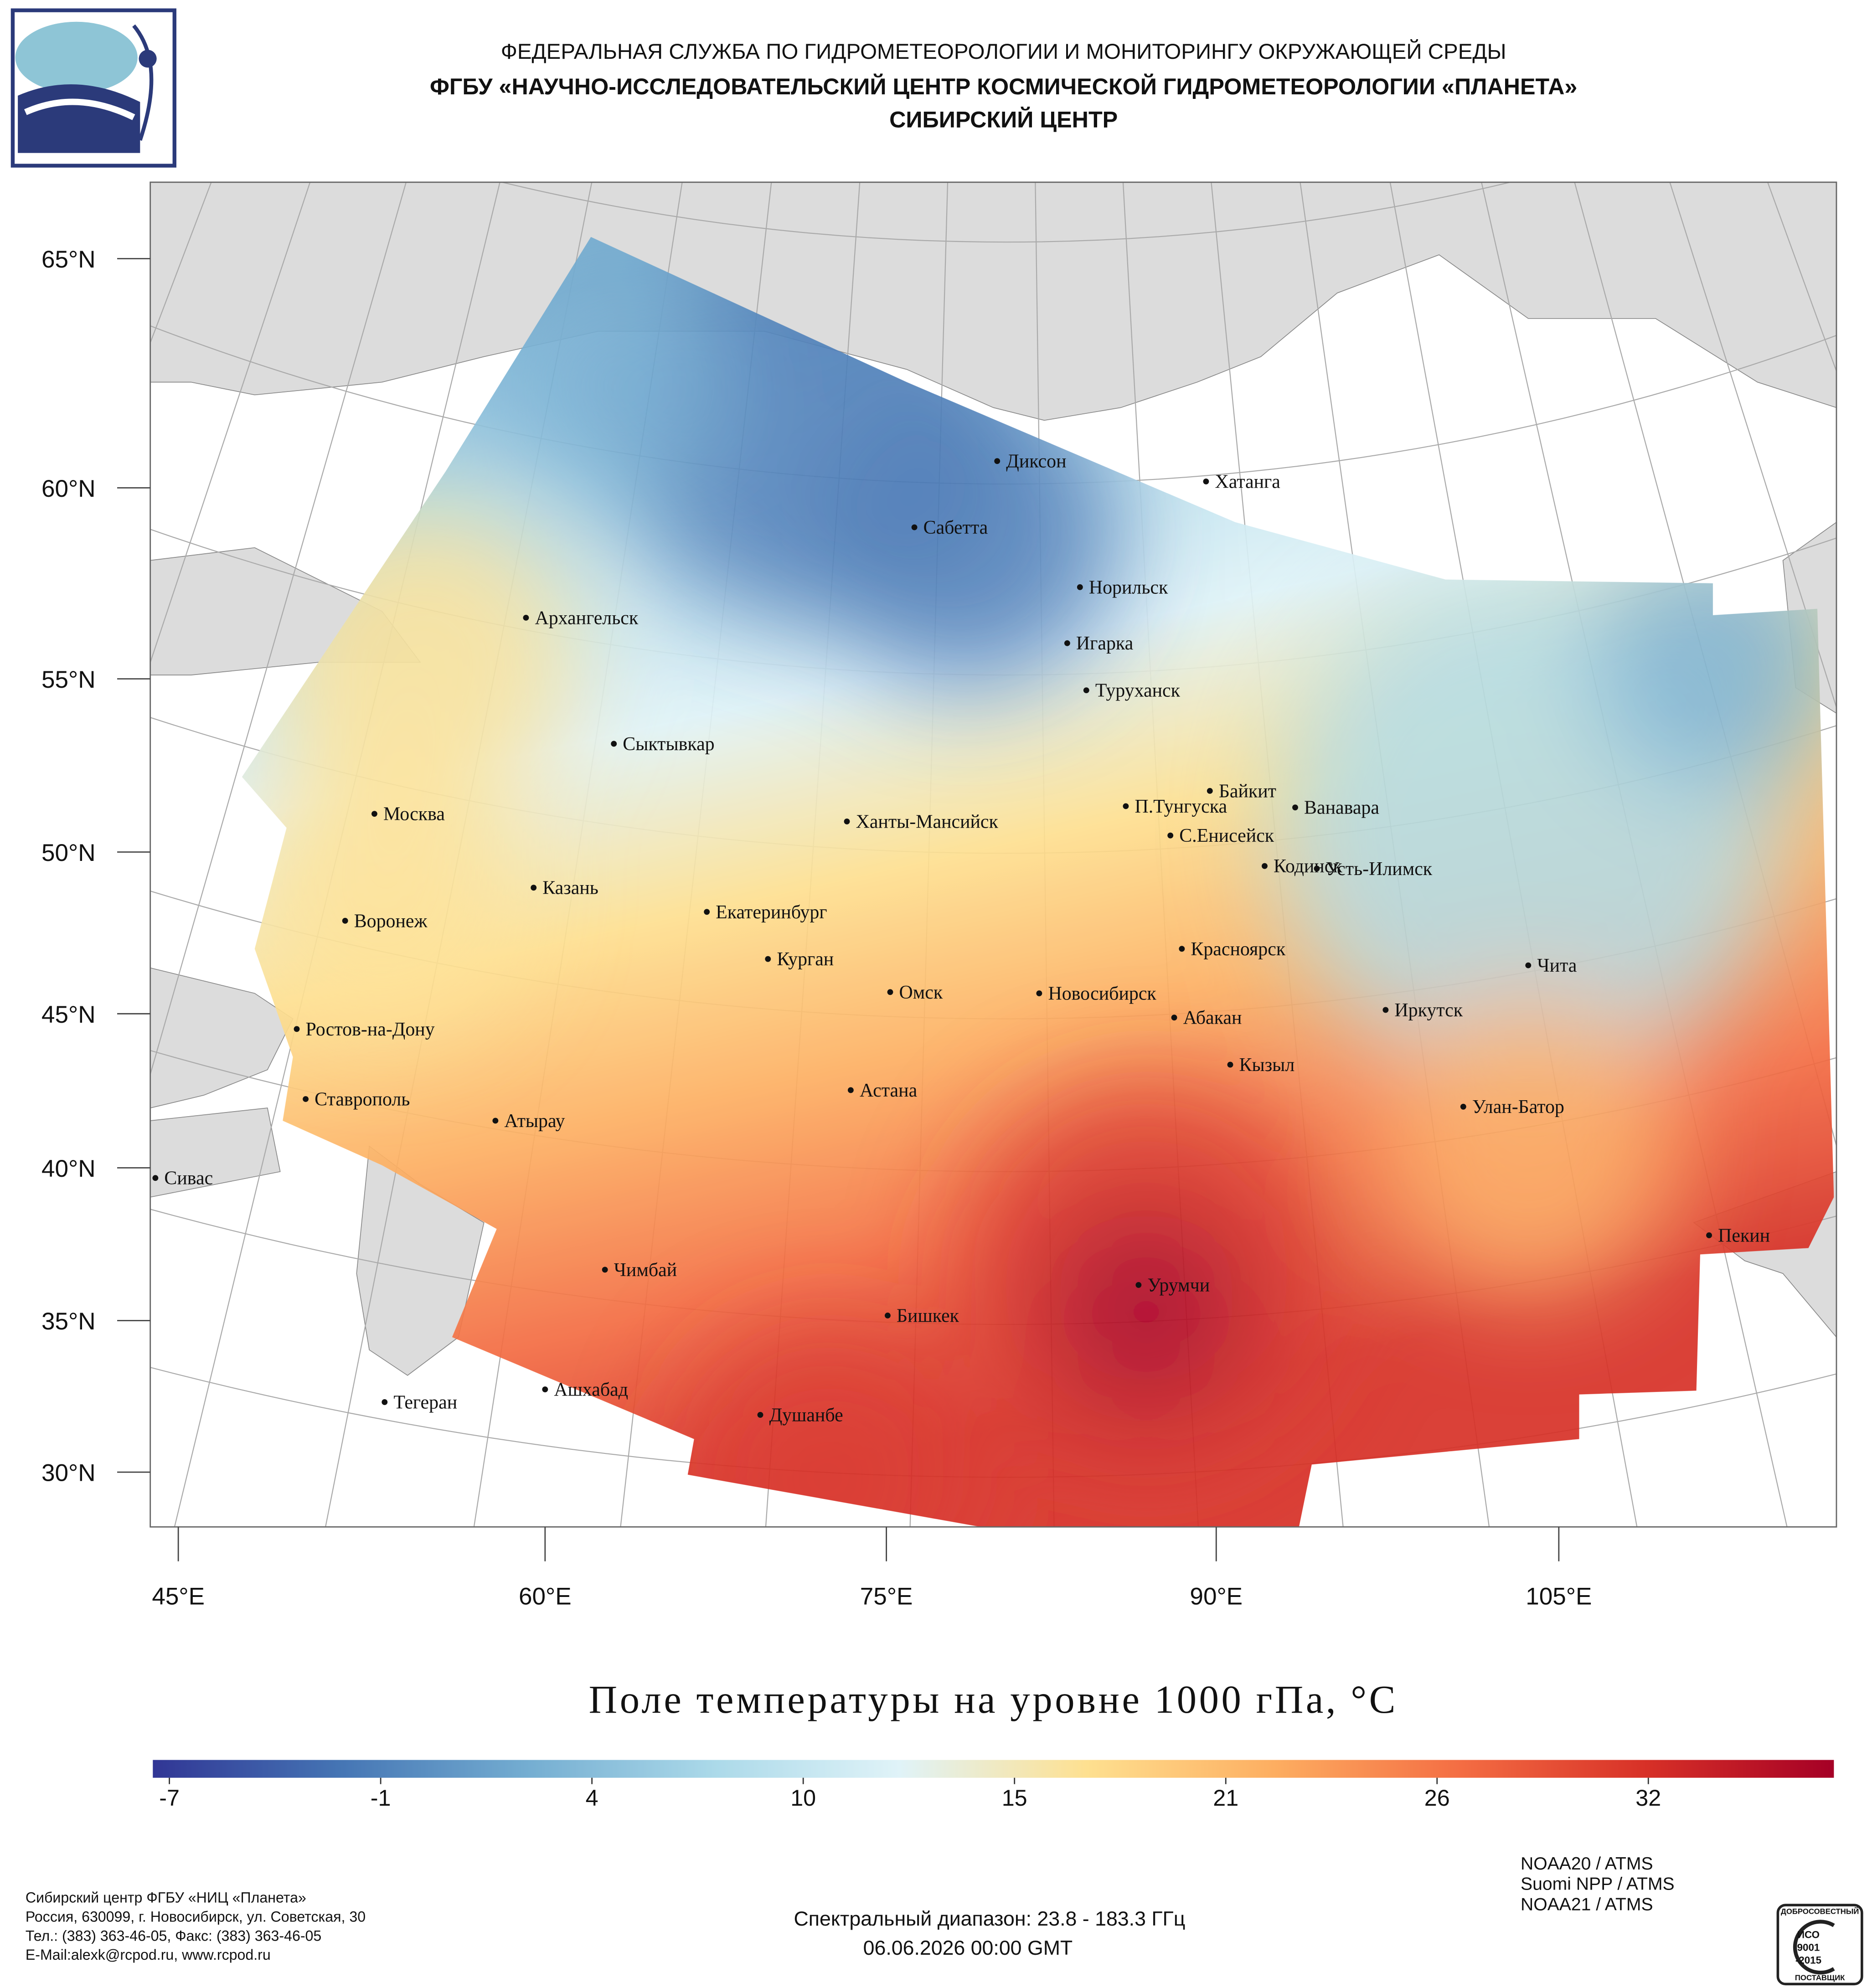  Describe the element at coordinates (414, 815) in the screenshot. I see `city-label: Москва` at that location.